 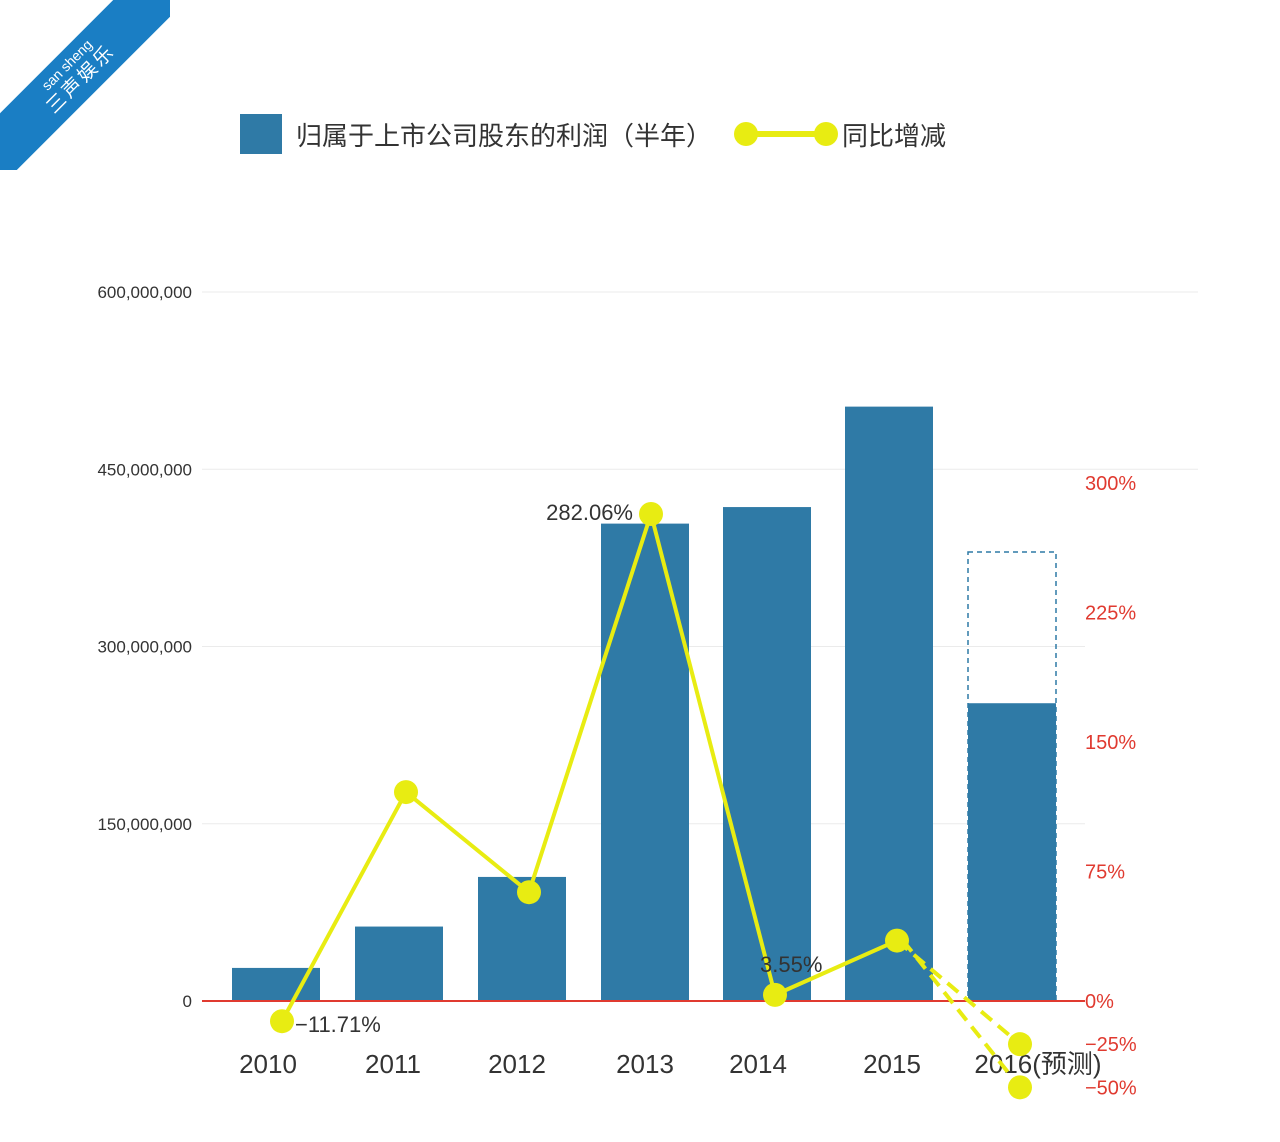 I want to click on data-label: −11.71%, so click(x=338, y=1024).